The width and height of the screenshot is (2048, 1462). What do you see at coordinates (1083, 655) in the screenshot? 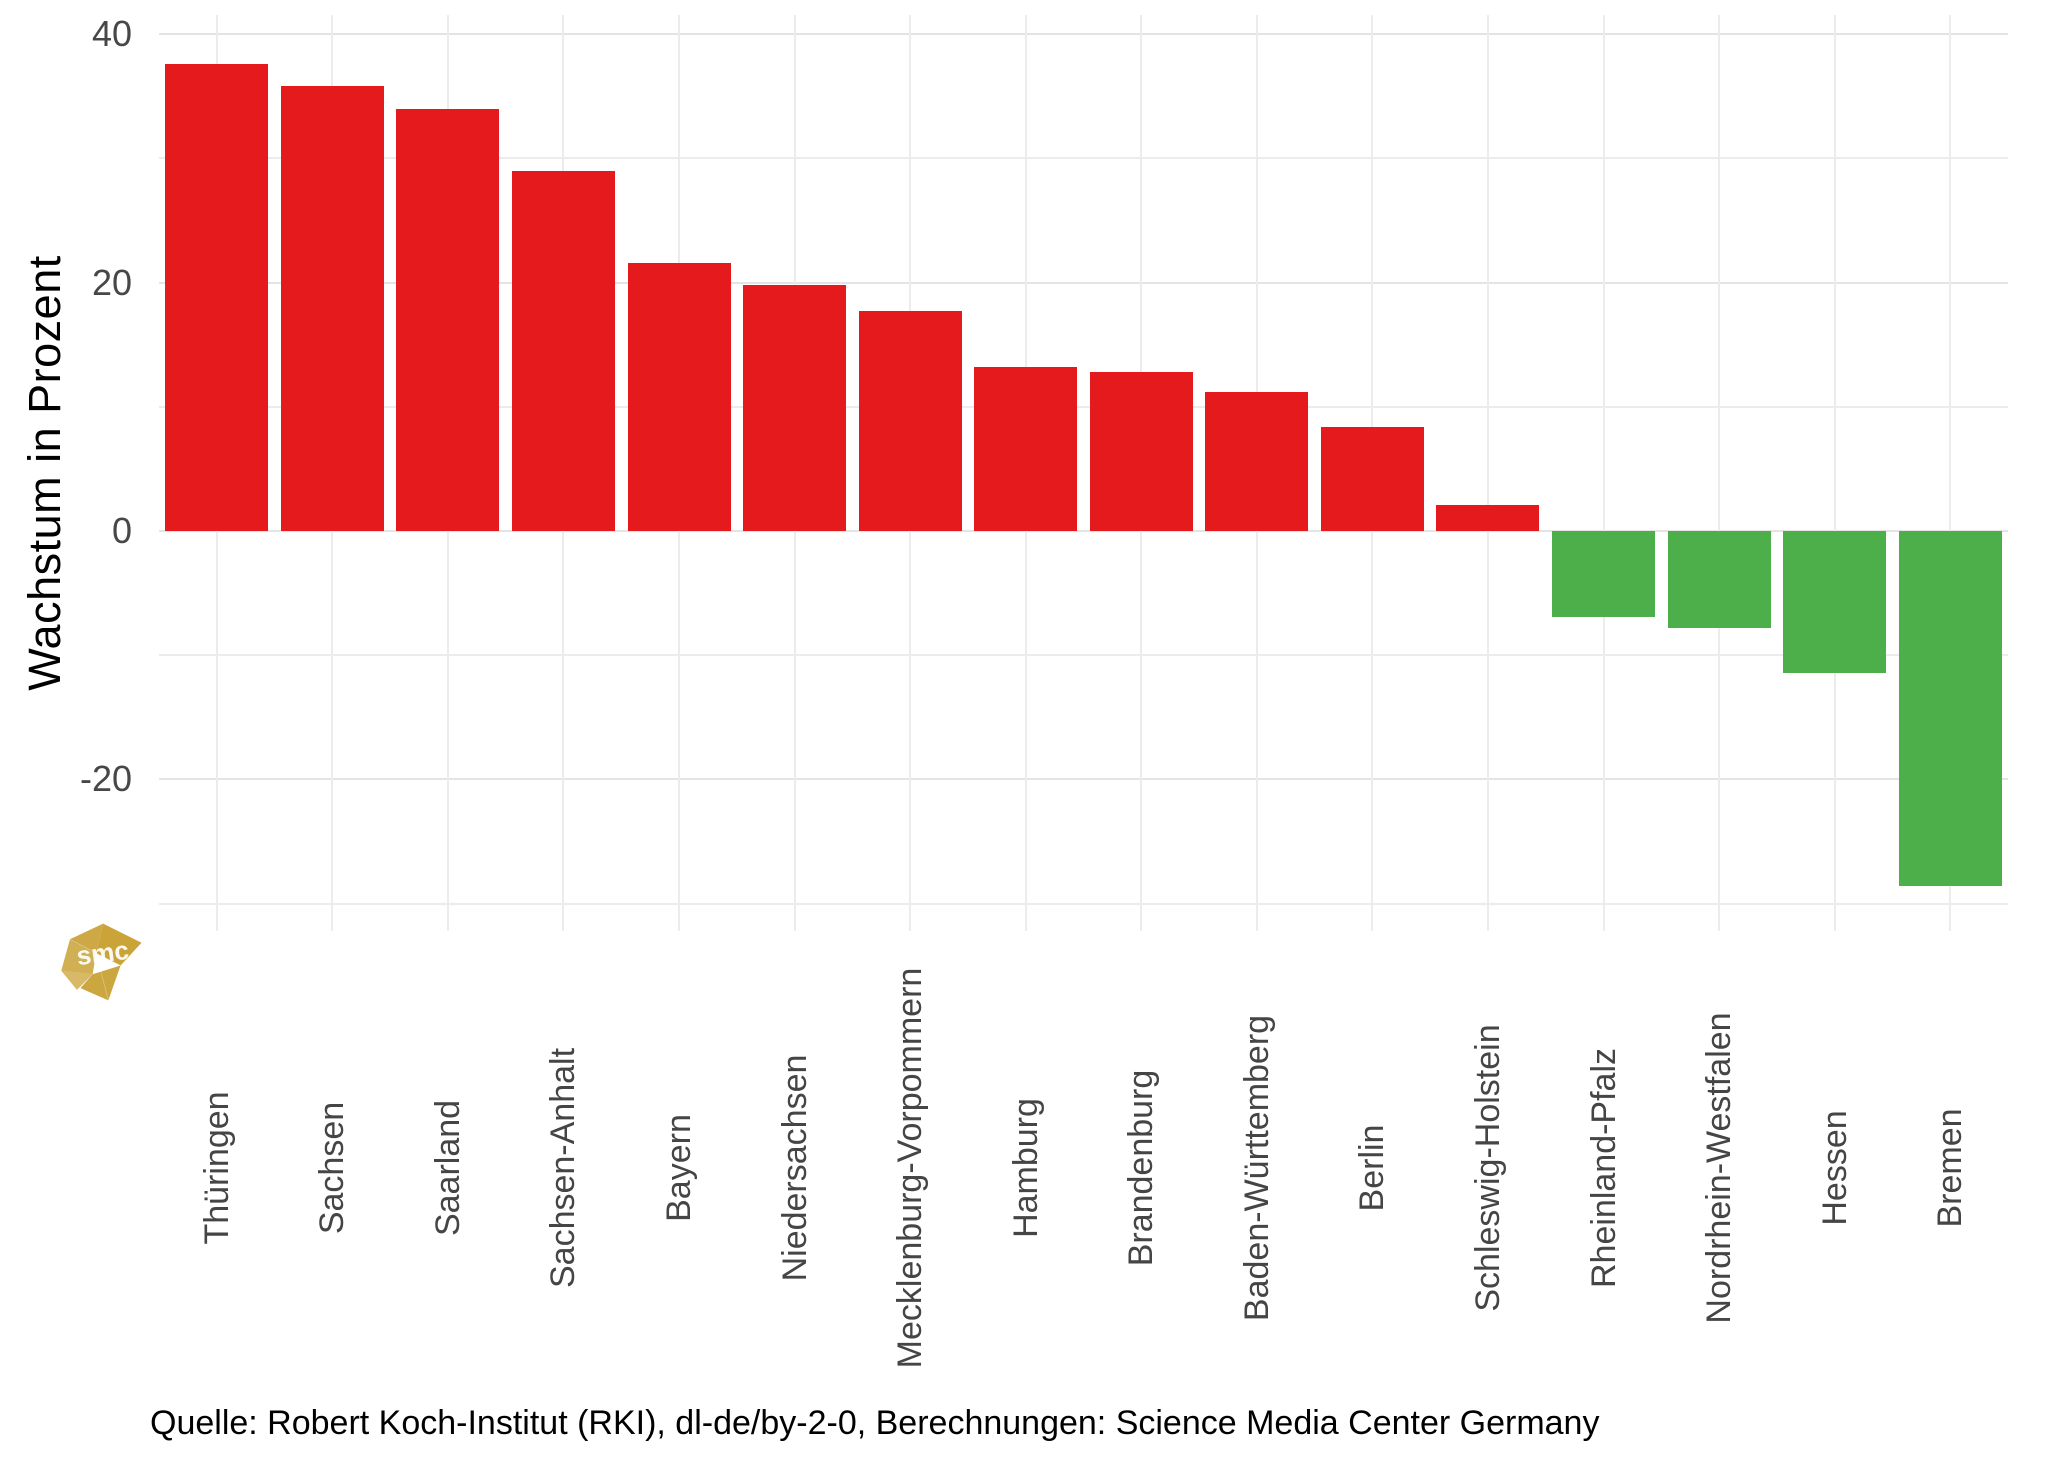
I see `gridline-minor--10` at bounding box center [1083, 655].